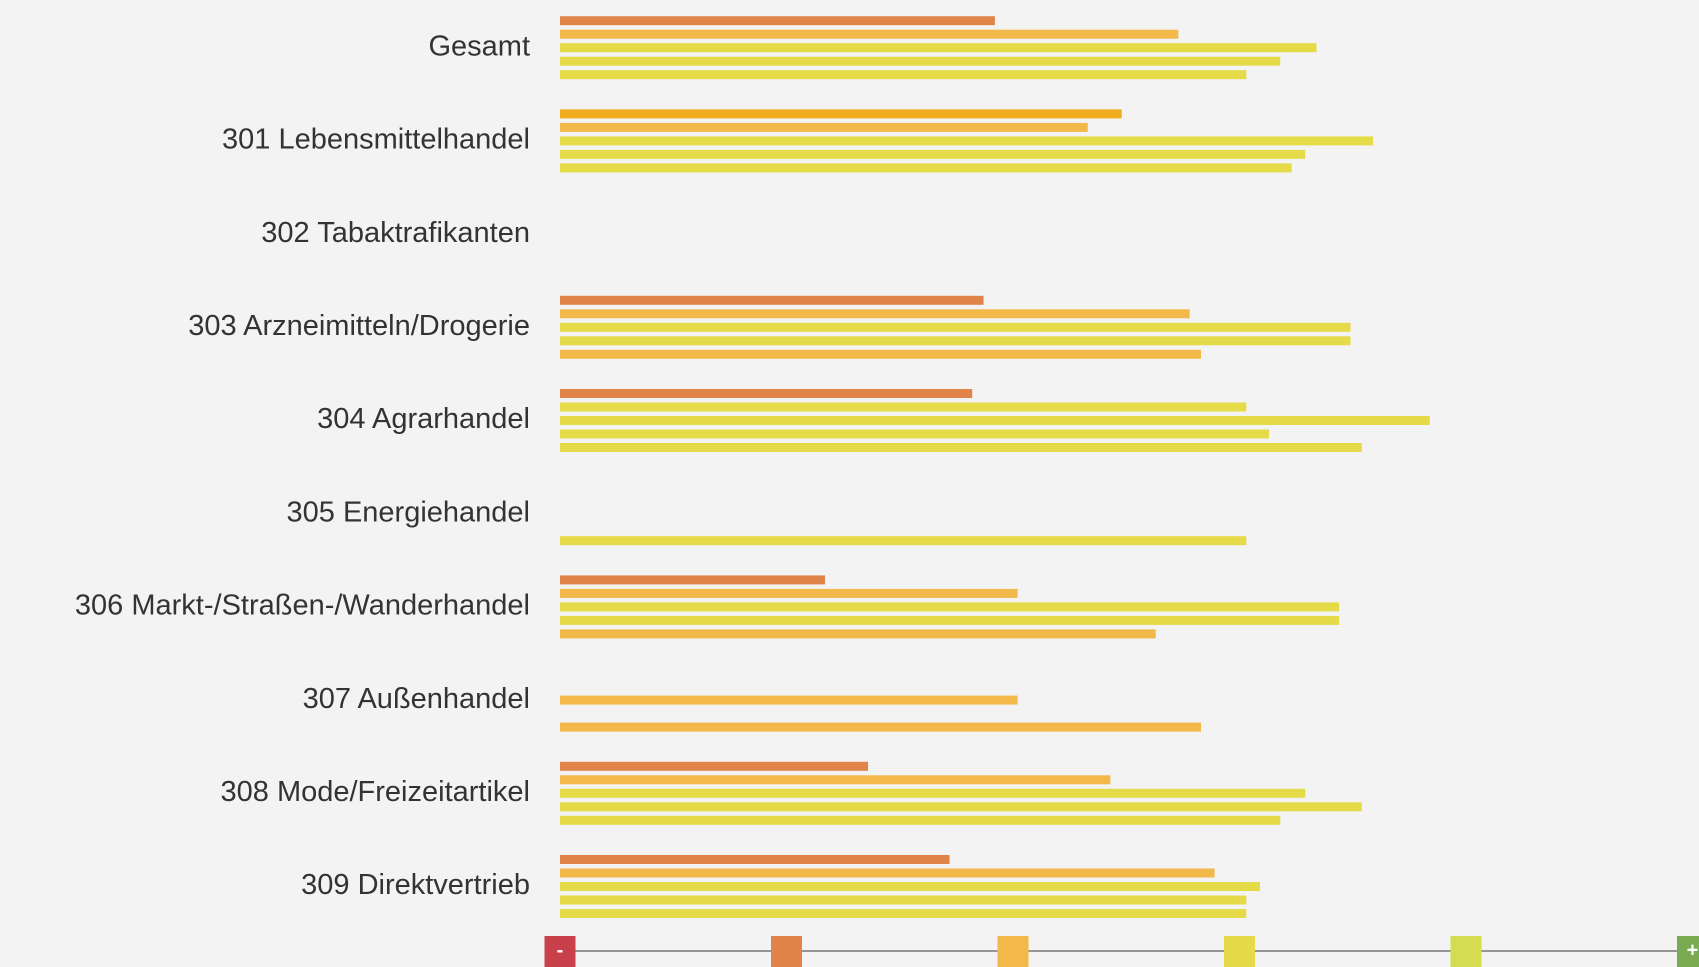 This screenshot has height=967, width=1699. I want to click on category-label: 302 Tabaktrafikanten, so click(395, 233).